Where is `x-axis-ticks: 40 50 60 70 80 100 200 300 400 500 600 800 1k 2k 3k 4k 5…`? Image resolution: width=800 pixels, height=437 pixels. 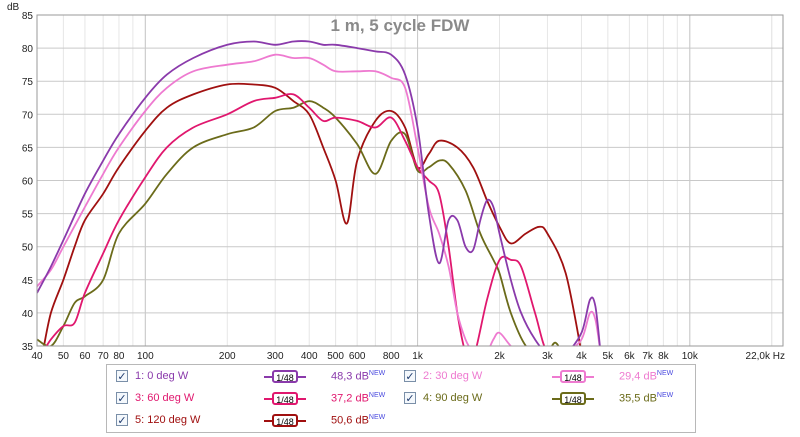
x-axis-ticks: 40 50 60 70 80 100 200 300 400 500 600 800 1k 2k 3k 4k 5… is located at coordinates (408, 356).